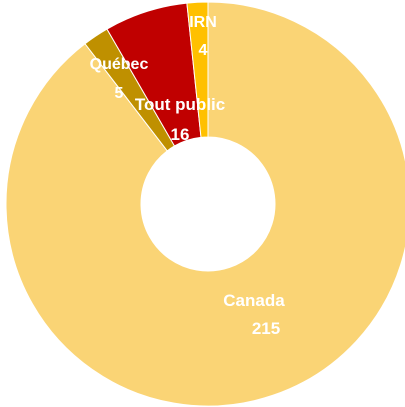 This screenshot has width=405, height=407. I want to click on label-quebec-name: Québec, so click(119, 64).